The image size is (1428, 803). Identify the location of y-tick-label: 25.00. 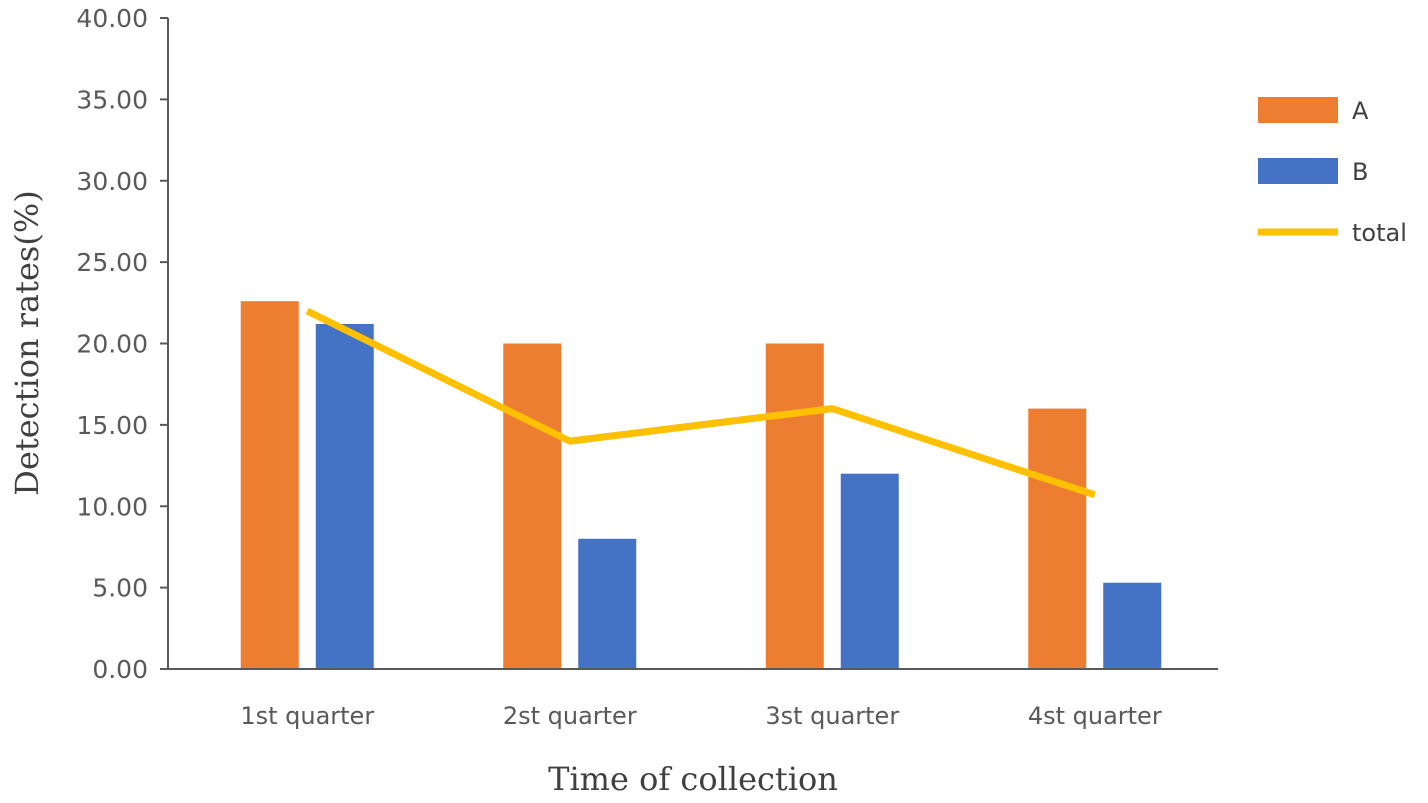
(112, 262).